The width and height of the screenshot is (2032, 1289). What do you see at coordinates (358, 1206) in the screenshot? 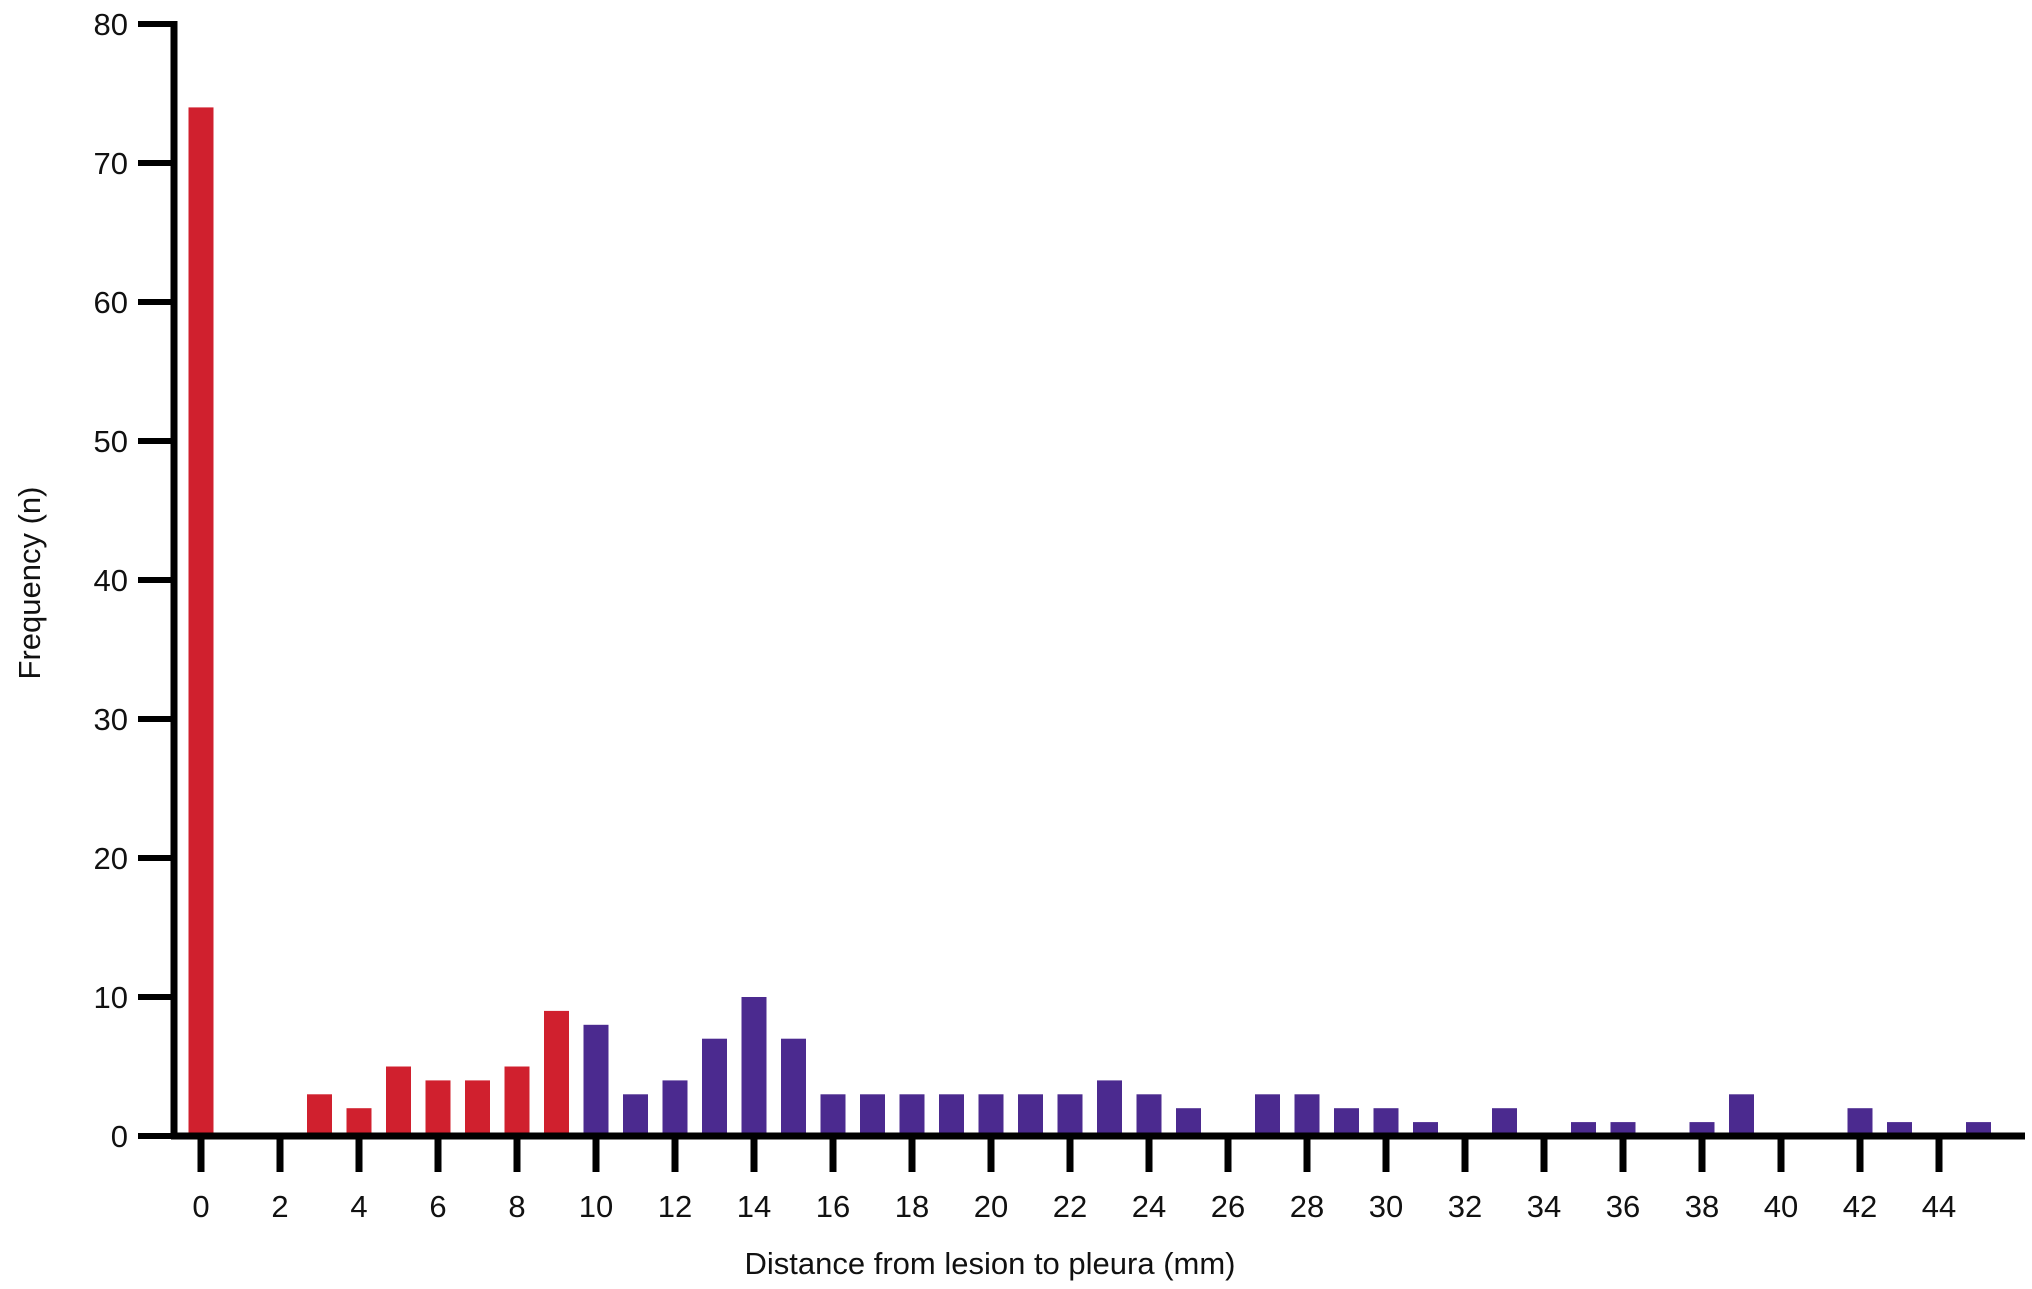
I see `x-tick-label-4: 4` at bounding box center [358, 1206].